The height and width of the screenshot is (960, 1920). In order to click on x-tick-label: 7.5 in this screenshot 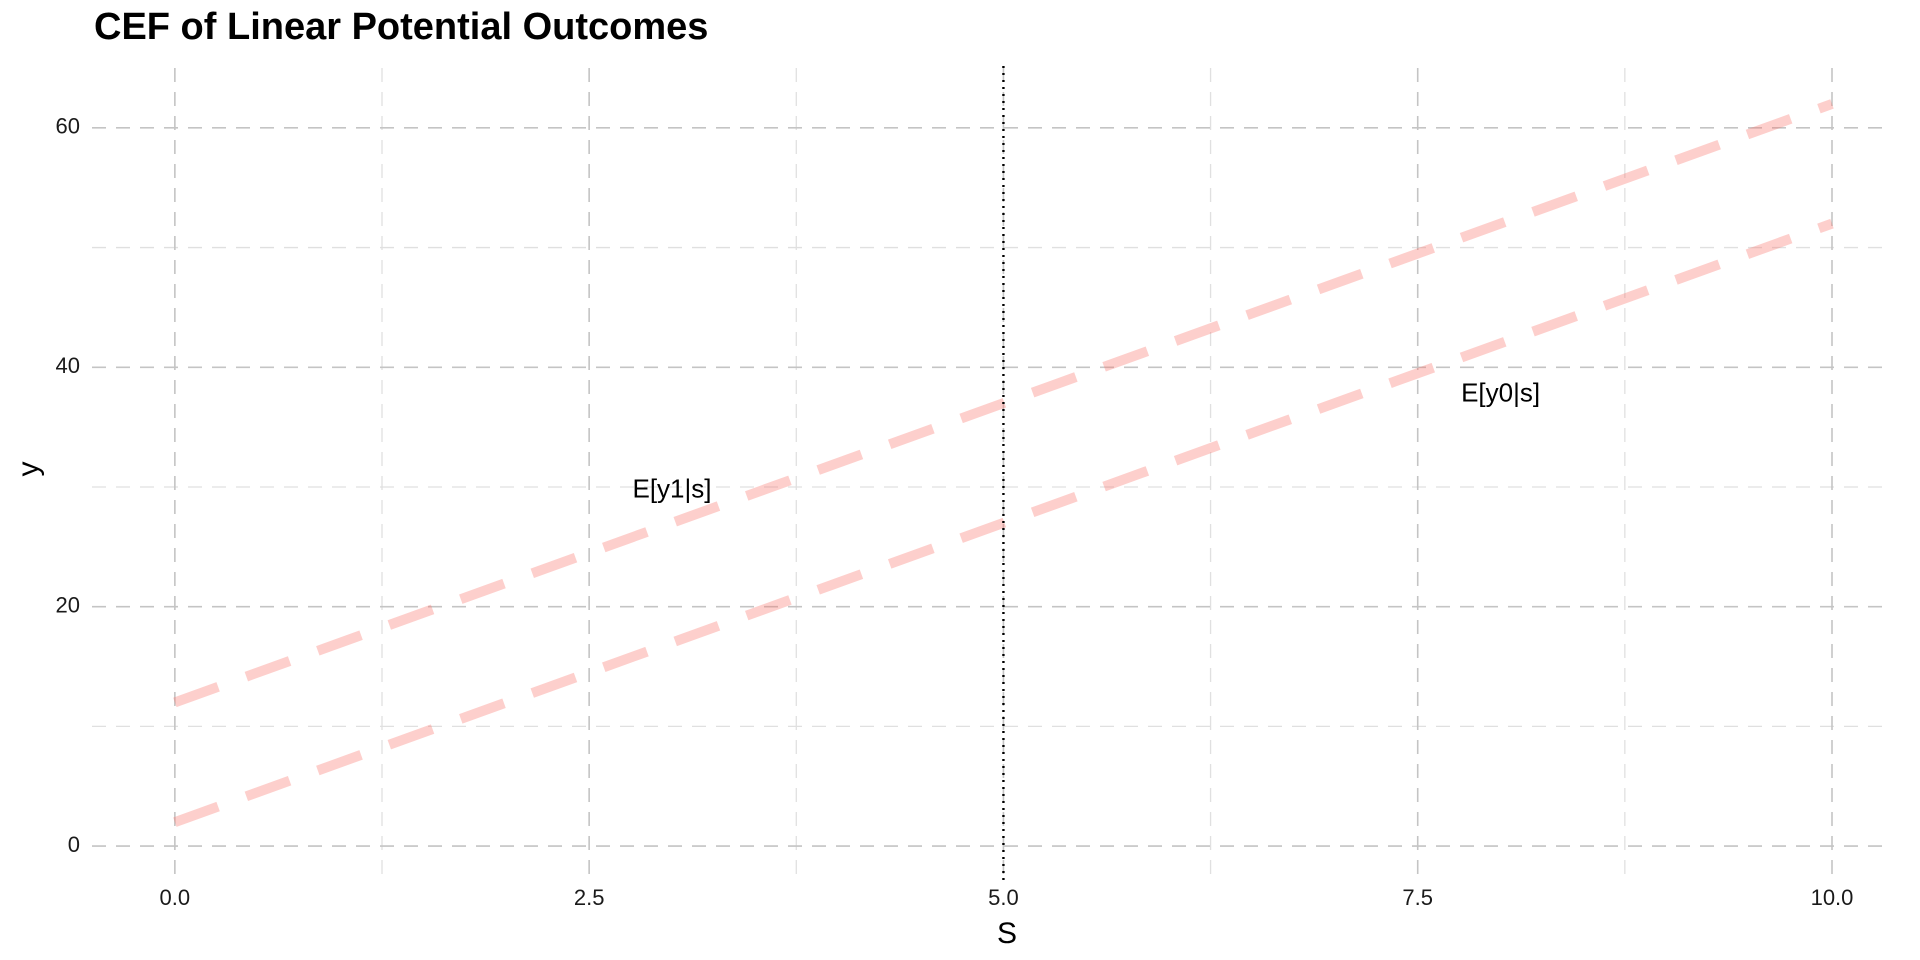, I will do `click(1417, 897)`.